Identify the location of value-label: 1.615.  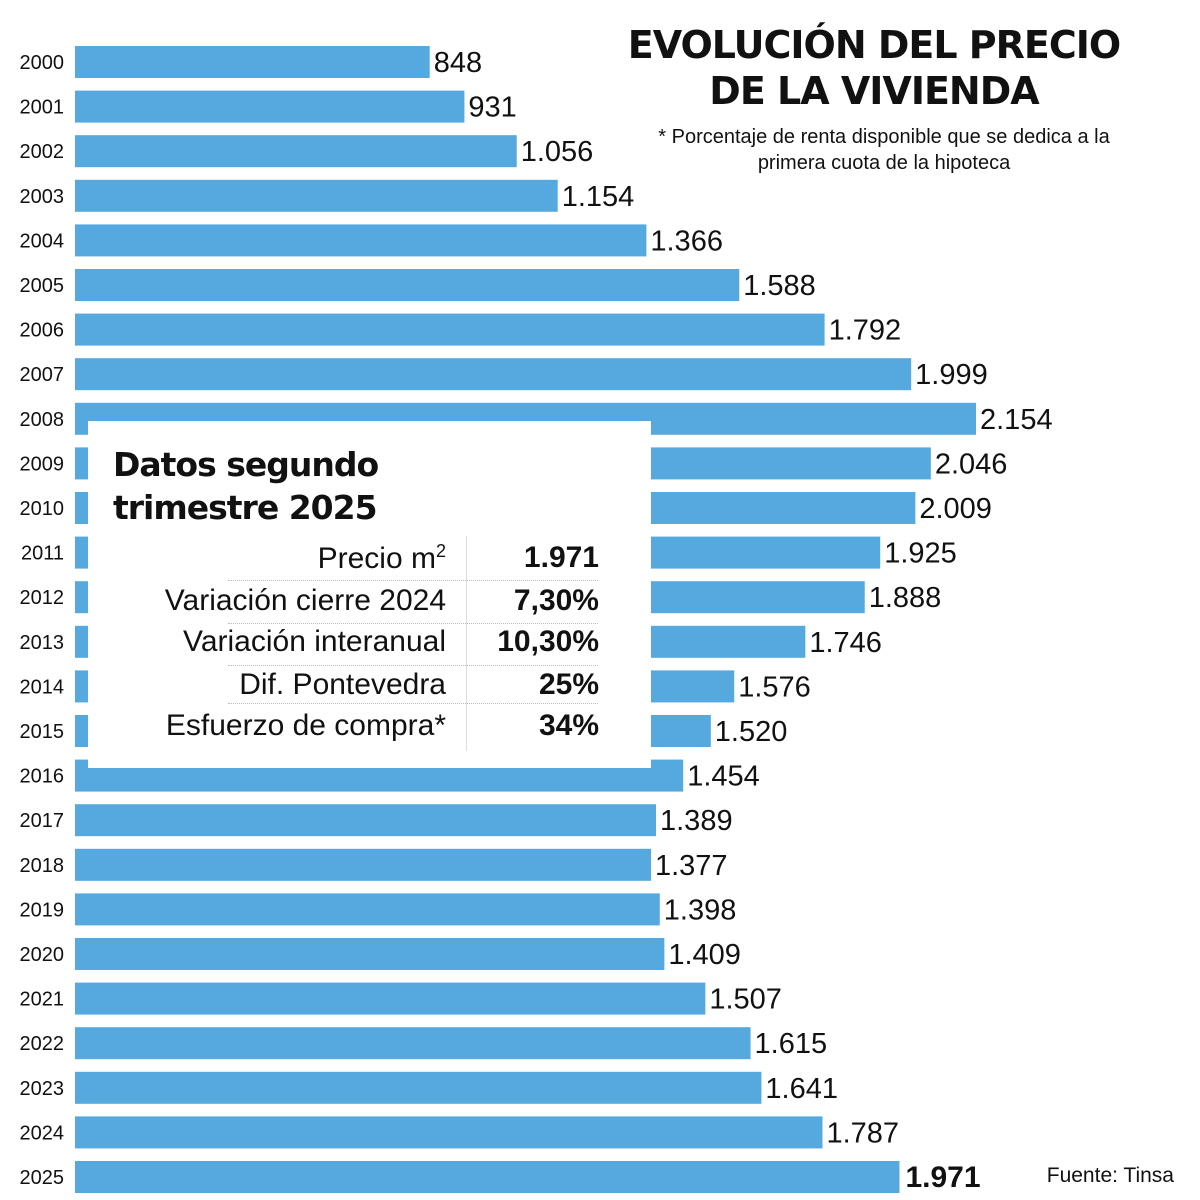
(791, 1044).